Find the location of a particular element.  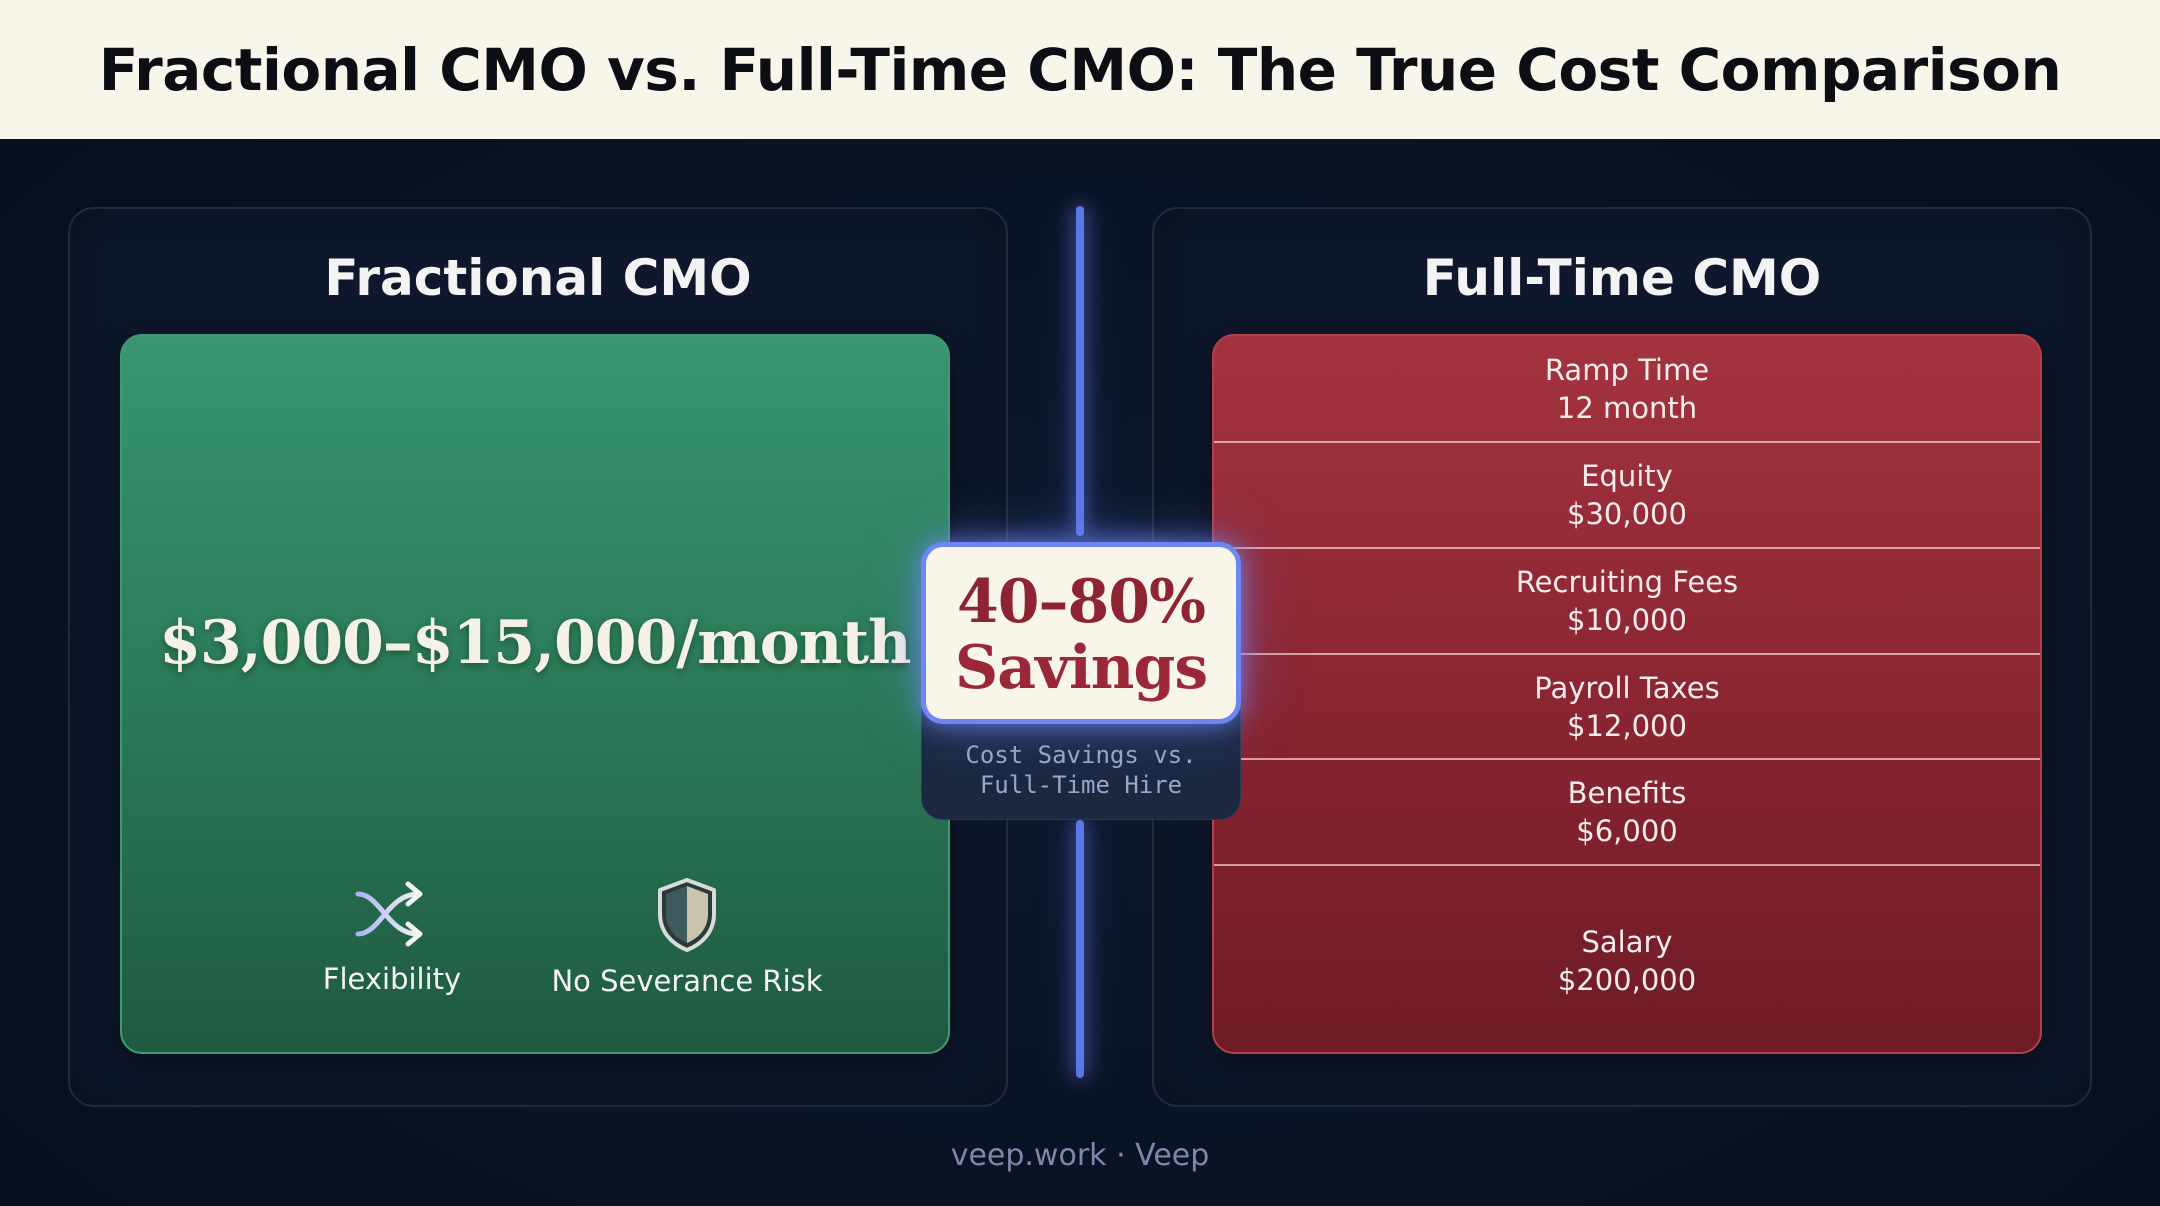

shield-icon is located at coordinates (687, 915).